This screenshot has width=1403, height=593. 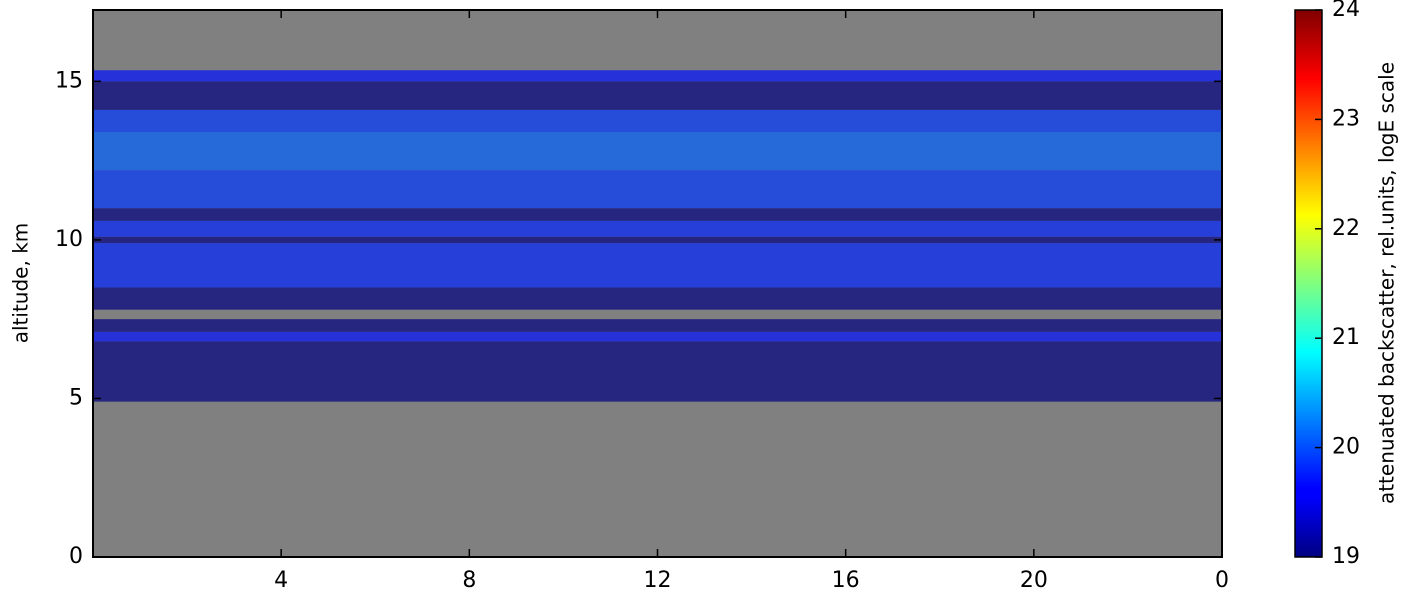 What do you see at coordinates (469, 580) in the screenshot?
I see `x-tick-label: 8` at bounding box center [469, 580].